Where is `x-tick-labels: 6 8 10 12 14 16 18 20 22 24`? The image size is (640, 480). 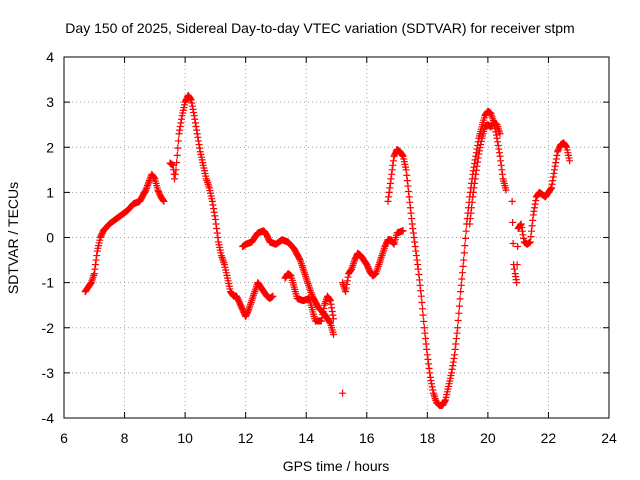
x-tick-labels: 6 8 10 12 14 16 18 20 22 24 is located at coordinates (338, 438).